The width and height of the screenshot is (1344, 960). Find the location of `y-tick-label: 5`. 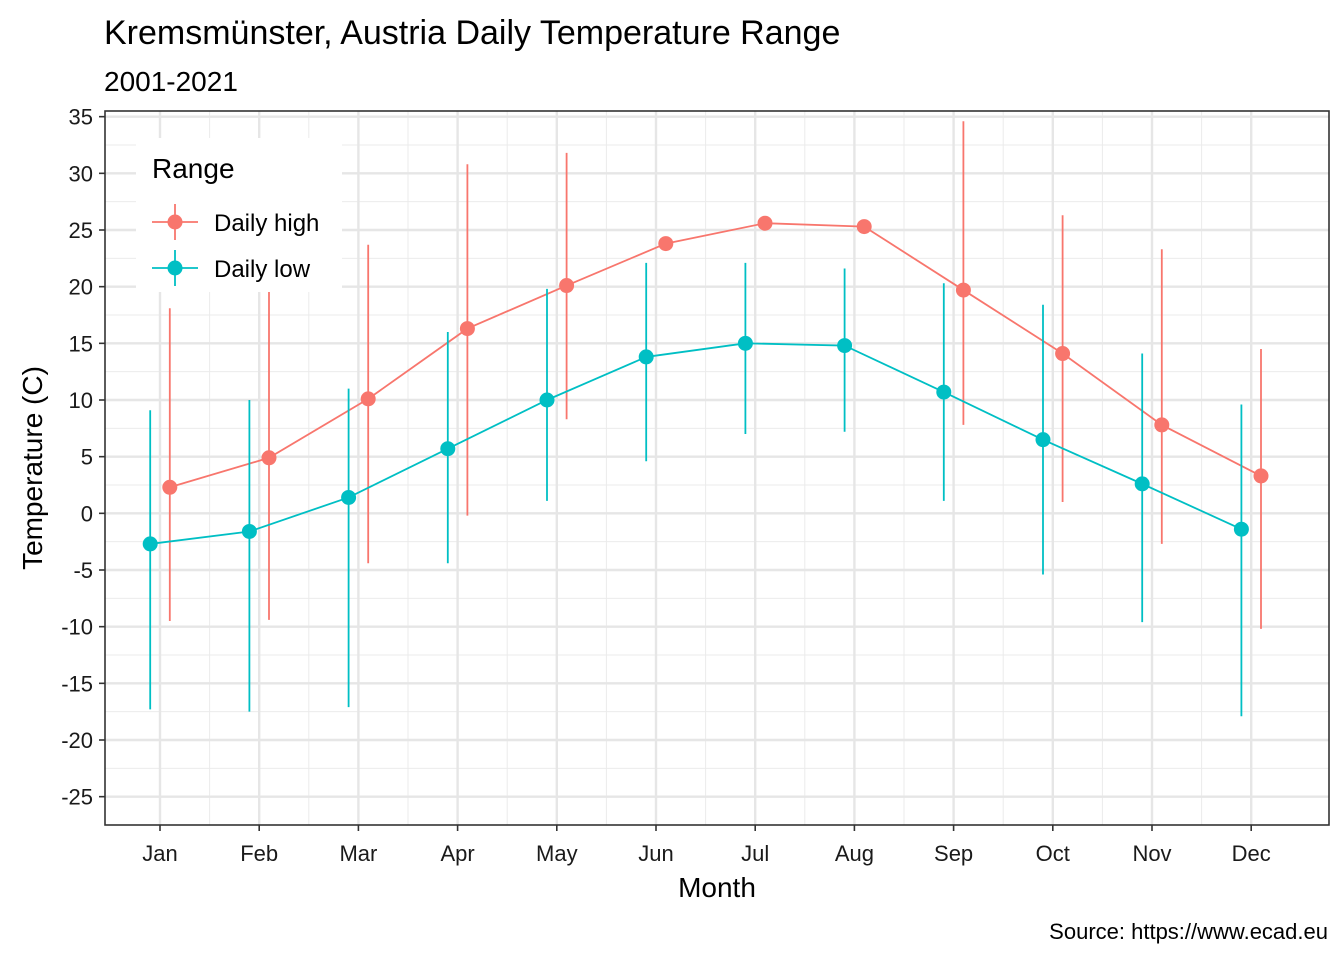

y-tick-label: 5 is located at coordinates (87, 457).